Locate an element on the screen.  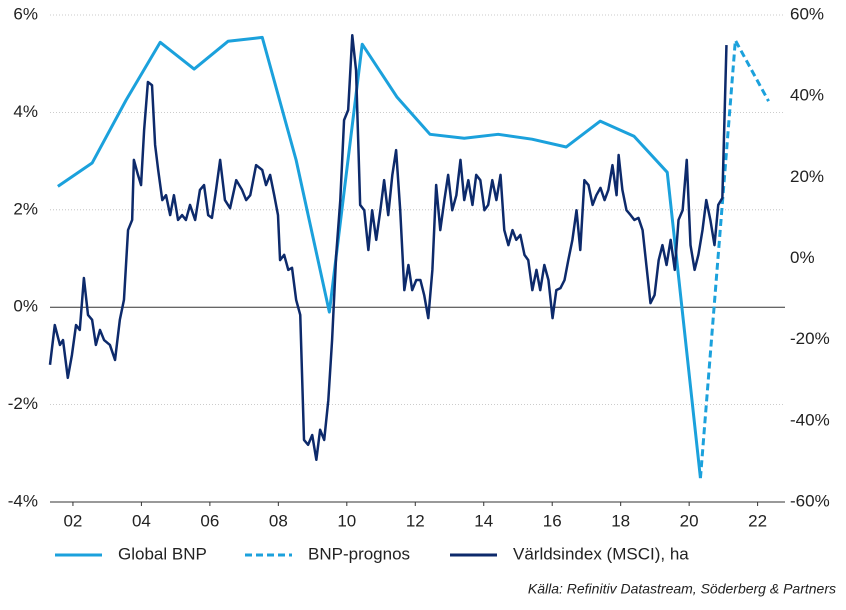
x-tick-label: 14 is located at coordinates (483, 520).